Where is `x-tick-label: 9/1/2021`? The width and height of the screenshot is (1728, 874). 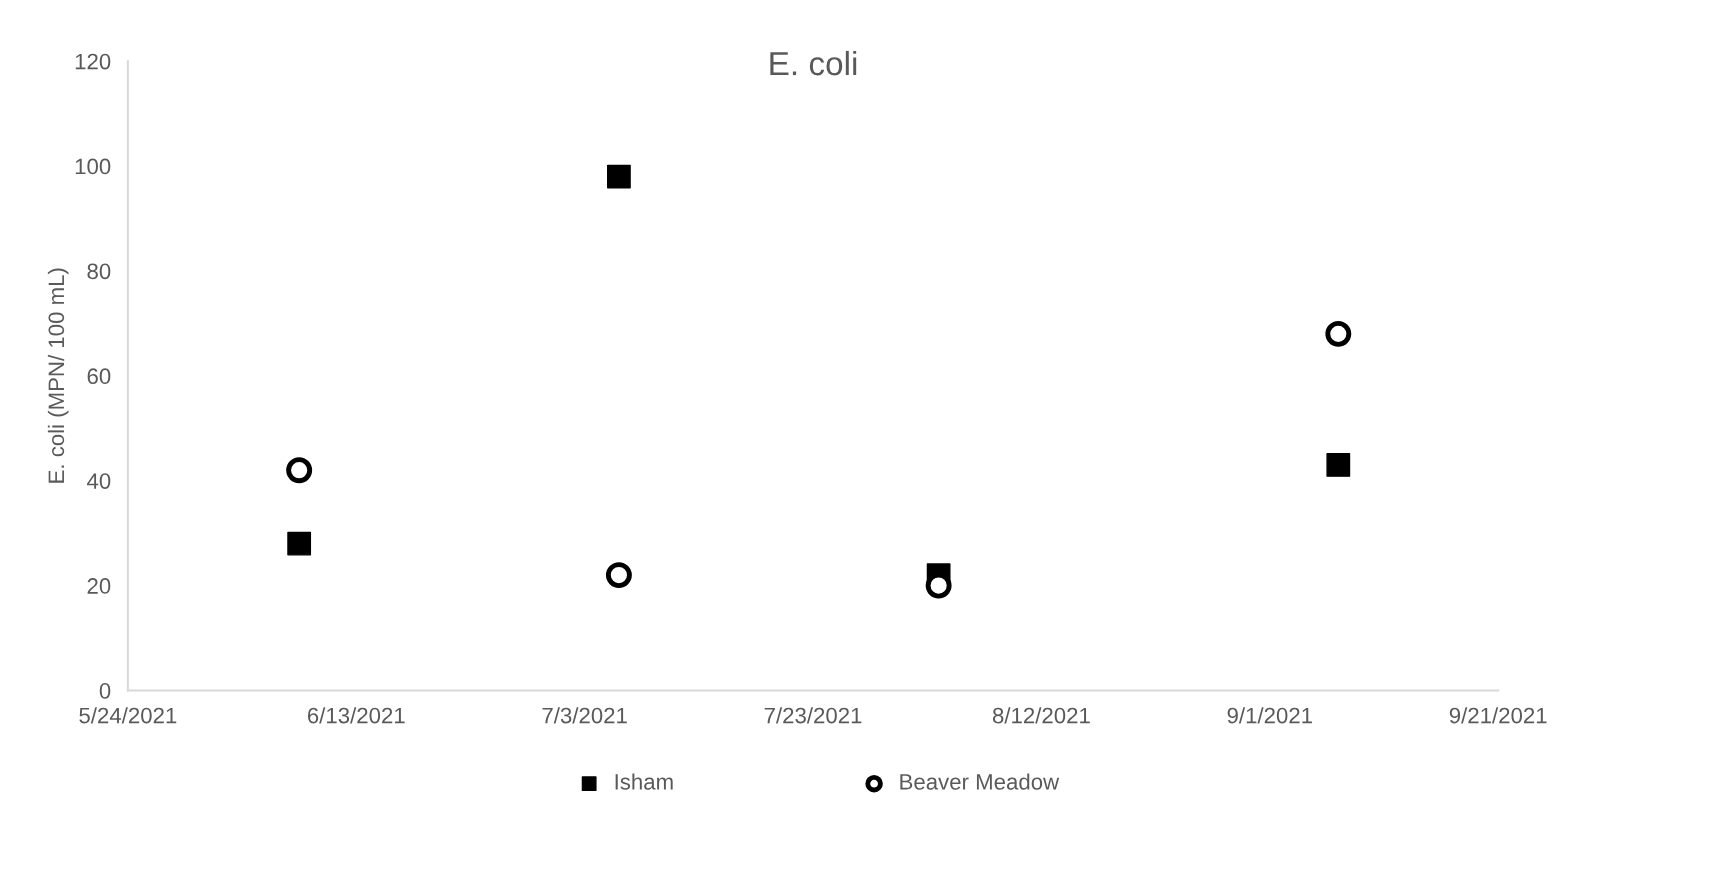 x-tick-label: 9/1/2021 is located at coordinates (1269, 715).